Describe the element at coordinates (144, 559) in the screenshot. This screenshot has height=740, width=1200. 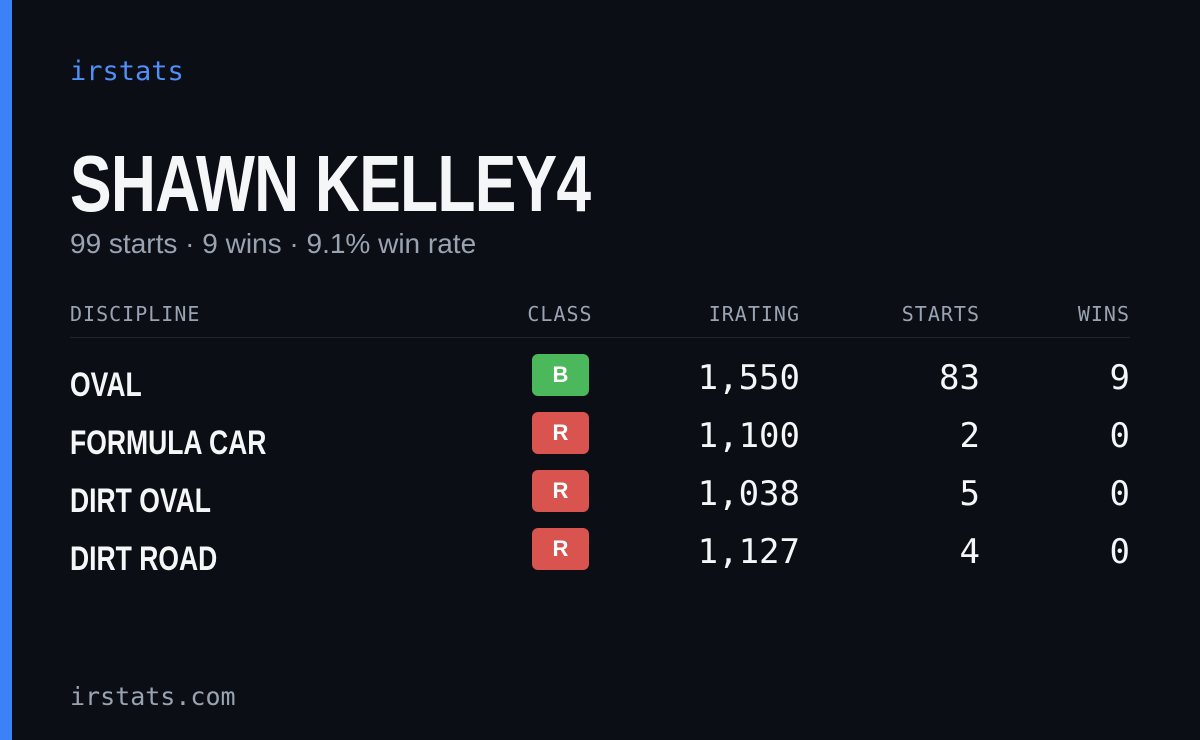
I see `discipline: DIRT ROAD` at that location.